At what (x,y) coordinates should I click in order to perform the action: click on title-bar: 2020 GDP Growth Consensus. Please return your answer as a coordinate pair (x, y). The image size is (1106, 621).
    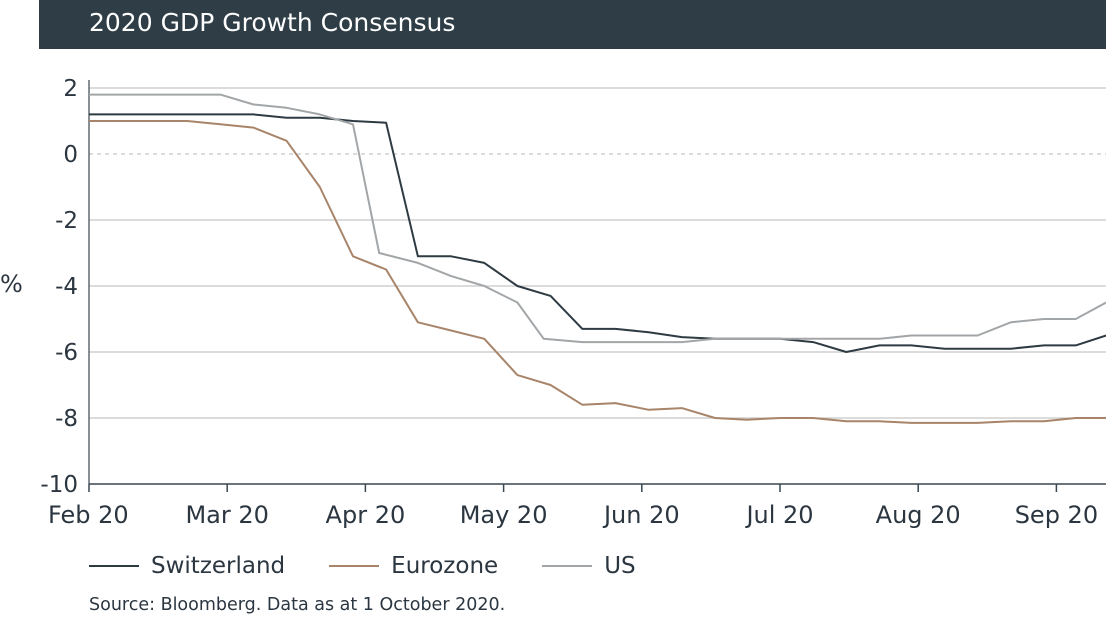
    Looking at the image, I should click on (572, 24).